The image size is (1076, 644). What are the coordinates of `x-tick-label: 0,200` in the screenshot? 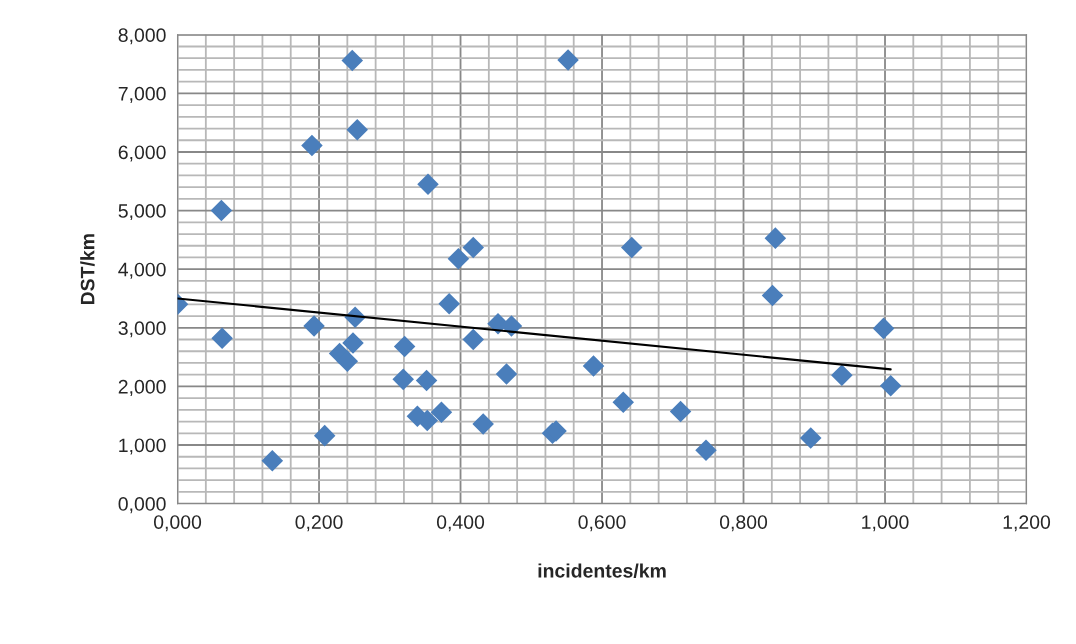 It's located at (319, 523).